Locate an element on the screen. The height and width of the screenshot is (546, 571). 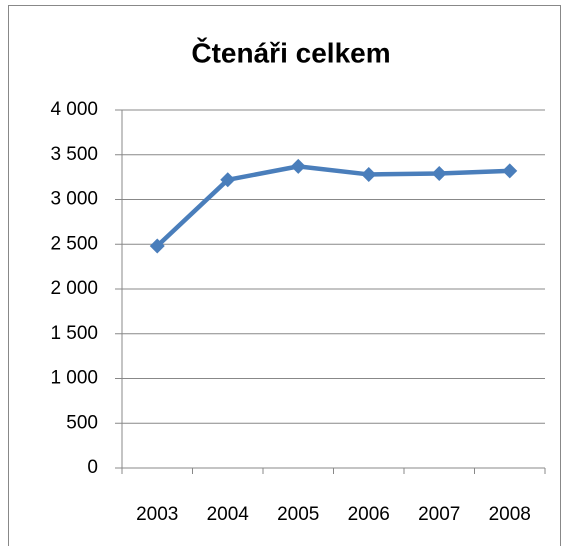
y-tick-label: 3 500 is located at coordinates (74, 154).